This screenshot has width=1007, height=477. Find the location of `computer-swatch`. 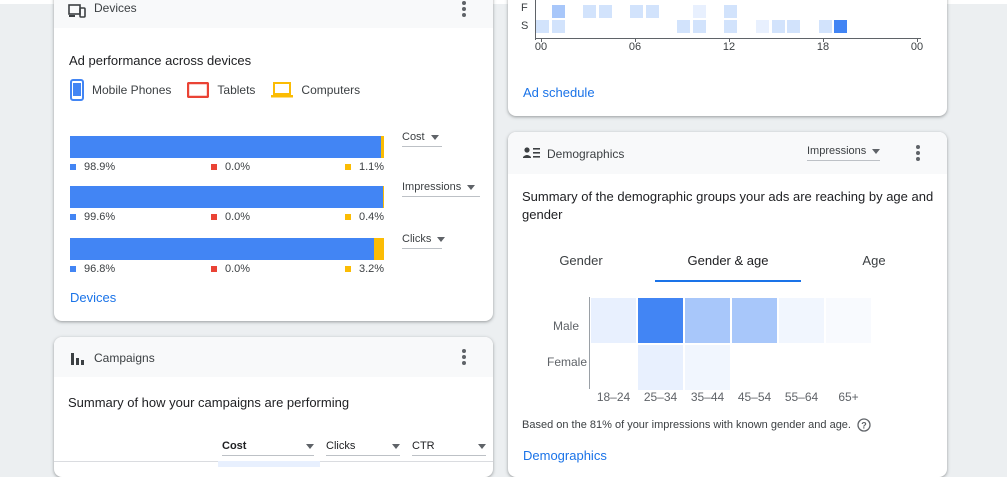

computer-swatch is located at coordinates (348, 269).